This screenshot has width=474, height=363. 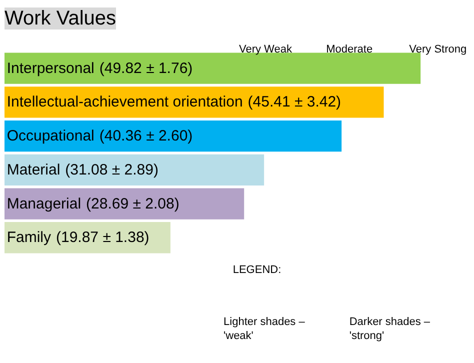 What do you see at coordinates (265, 329) in the screenshot?
I see `text: Lighter shades – 'weak'` at bounding box center [265, 329].